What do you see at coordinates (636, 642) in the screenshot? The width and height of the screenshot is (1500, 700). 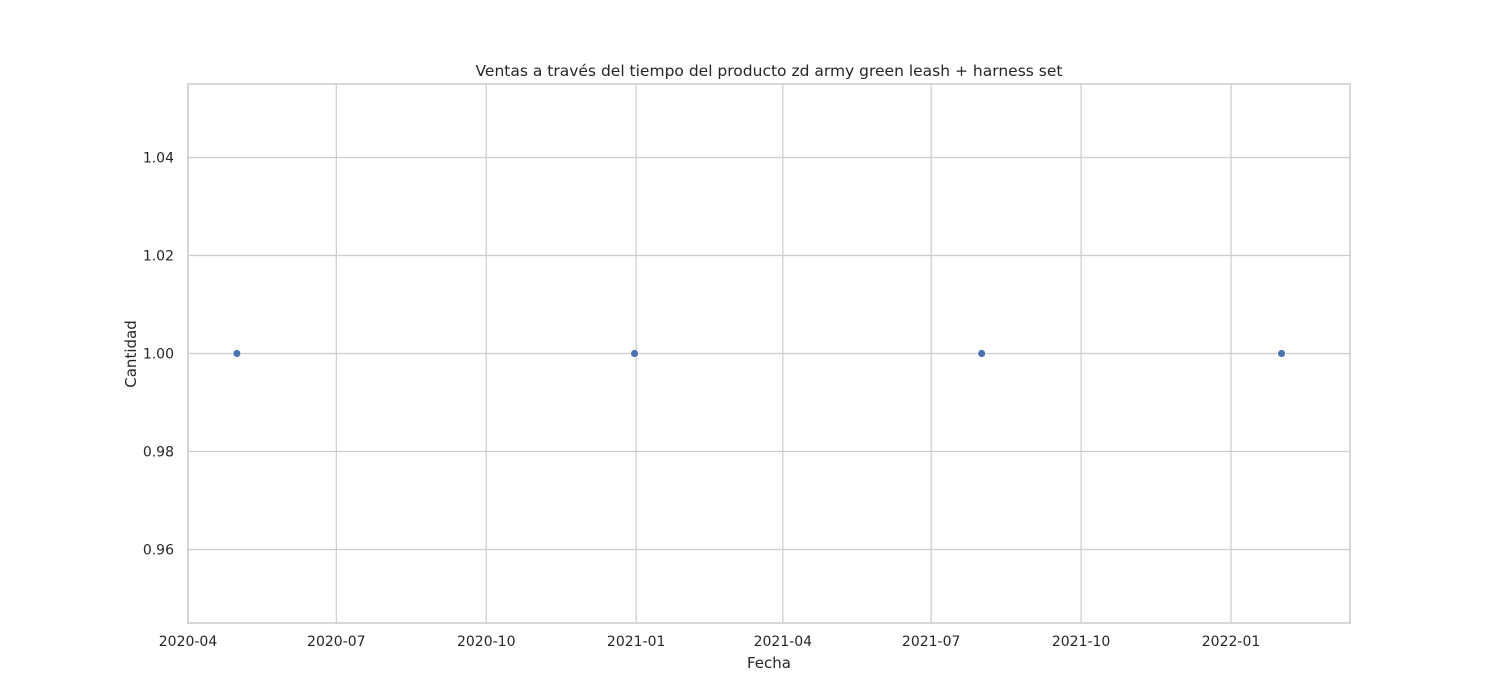 I see `x-tick-label: 2021-01` at bounding box center [636, 642].